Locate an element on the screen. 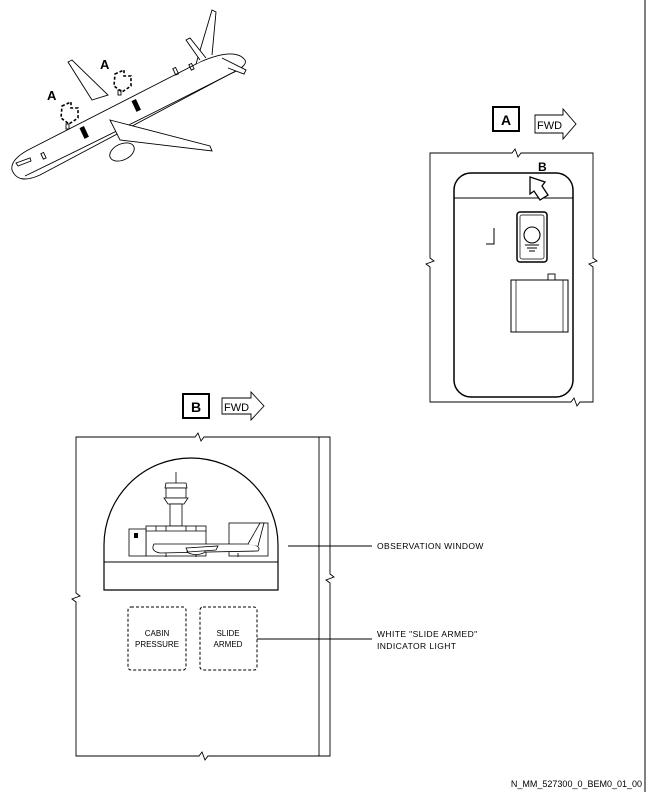 The image size is (648, 792). door-window-glass is located at coordinates (532, 235).